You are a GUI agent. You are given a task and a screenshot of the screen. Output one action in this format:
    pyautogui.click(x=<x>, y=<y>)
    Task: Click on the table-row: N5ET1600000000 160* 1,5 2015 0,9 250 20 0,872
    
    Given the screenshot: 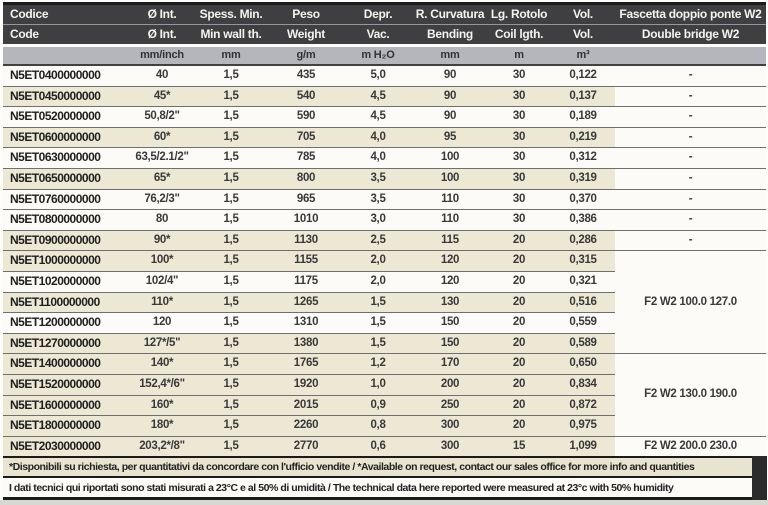 What is the action you would take?
    pyautogui.click(x=384, y=406)
    